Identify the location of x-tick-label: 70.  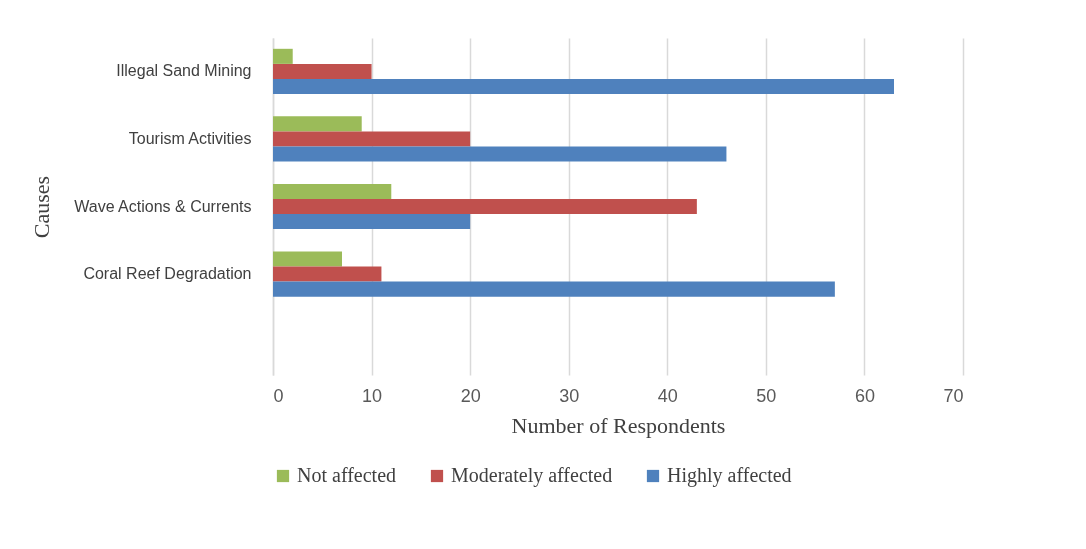
(953, 395).